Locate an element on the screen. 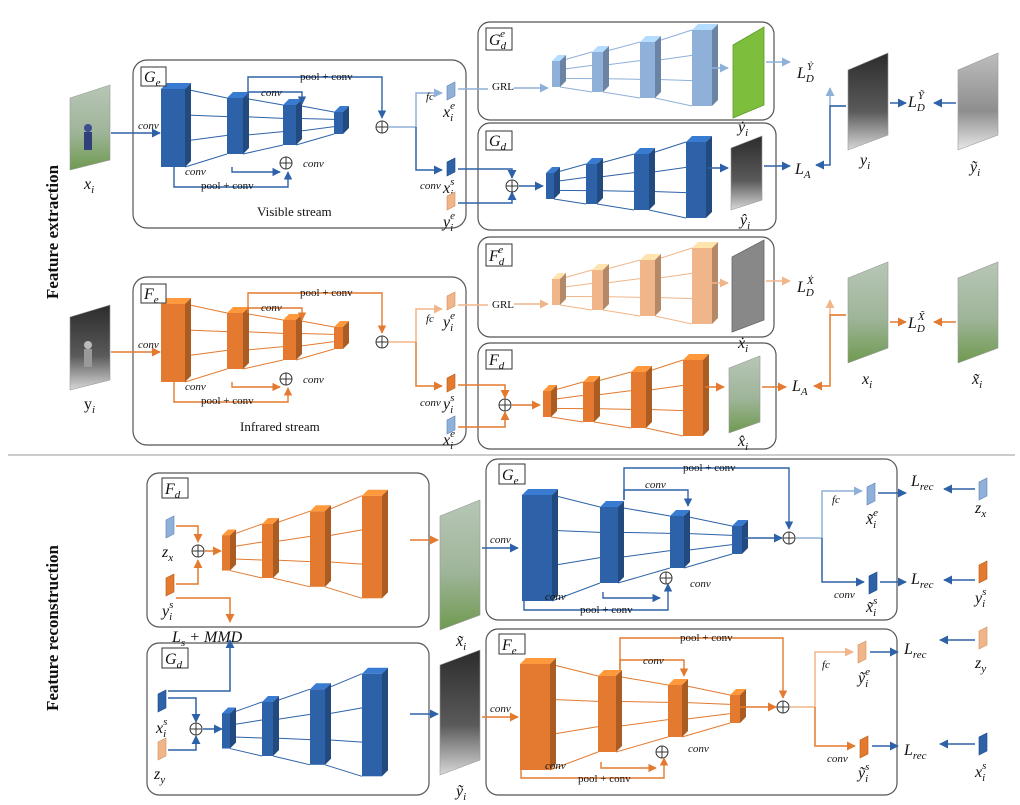 The width and height of the screenshot is (1020, 805). label-x-dot-i: ẋi is located at coordinates (742, 345).